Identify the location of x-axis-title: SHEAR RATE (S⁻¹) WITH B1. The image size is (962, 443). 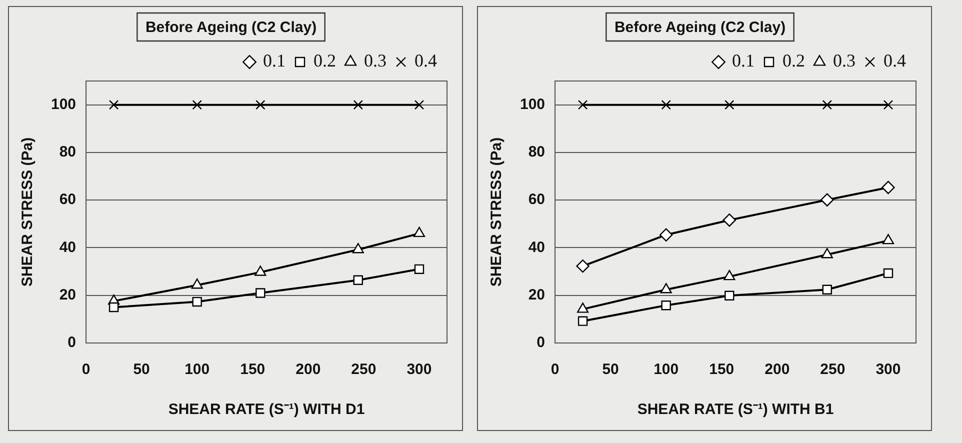
(735, 409).